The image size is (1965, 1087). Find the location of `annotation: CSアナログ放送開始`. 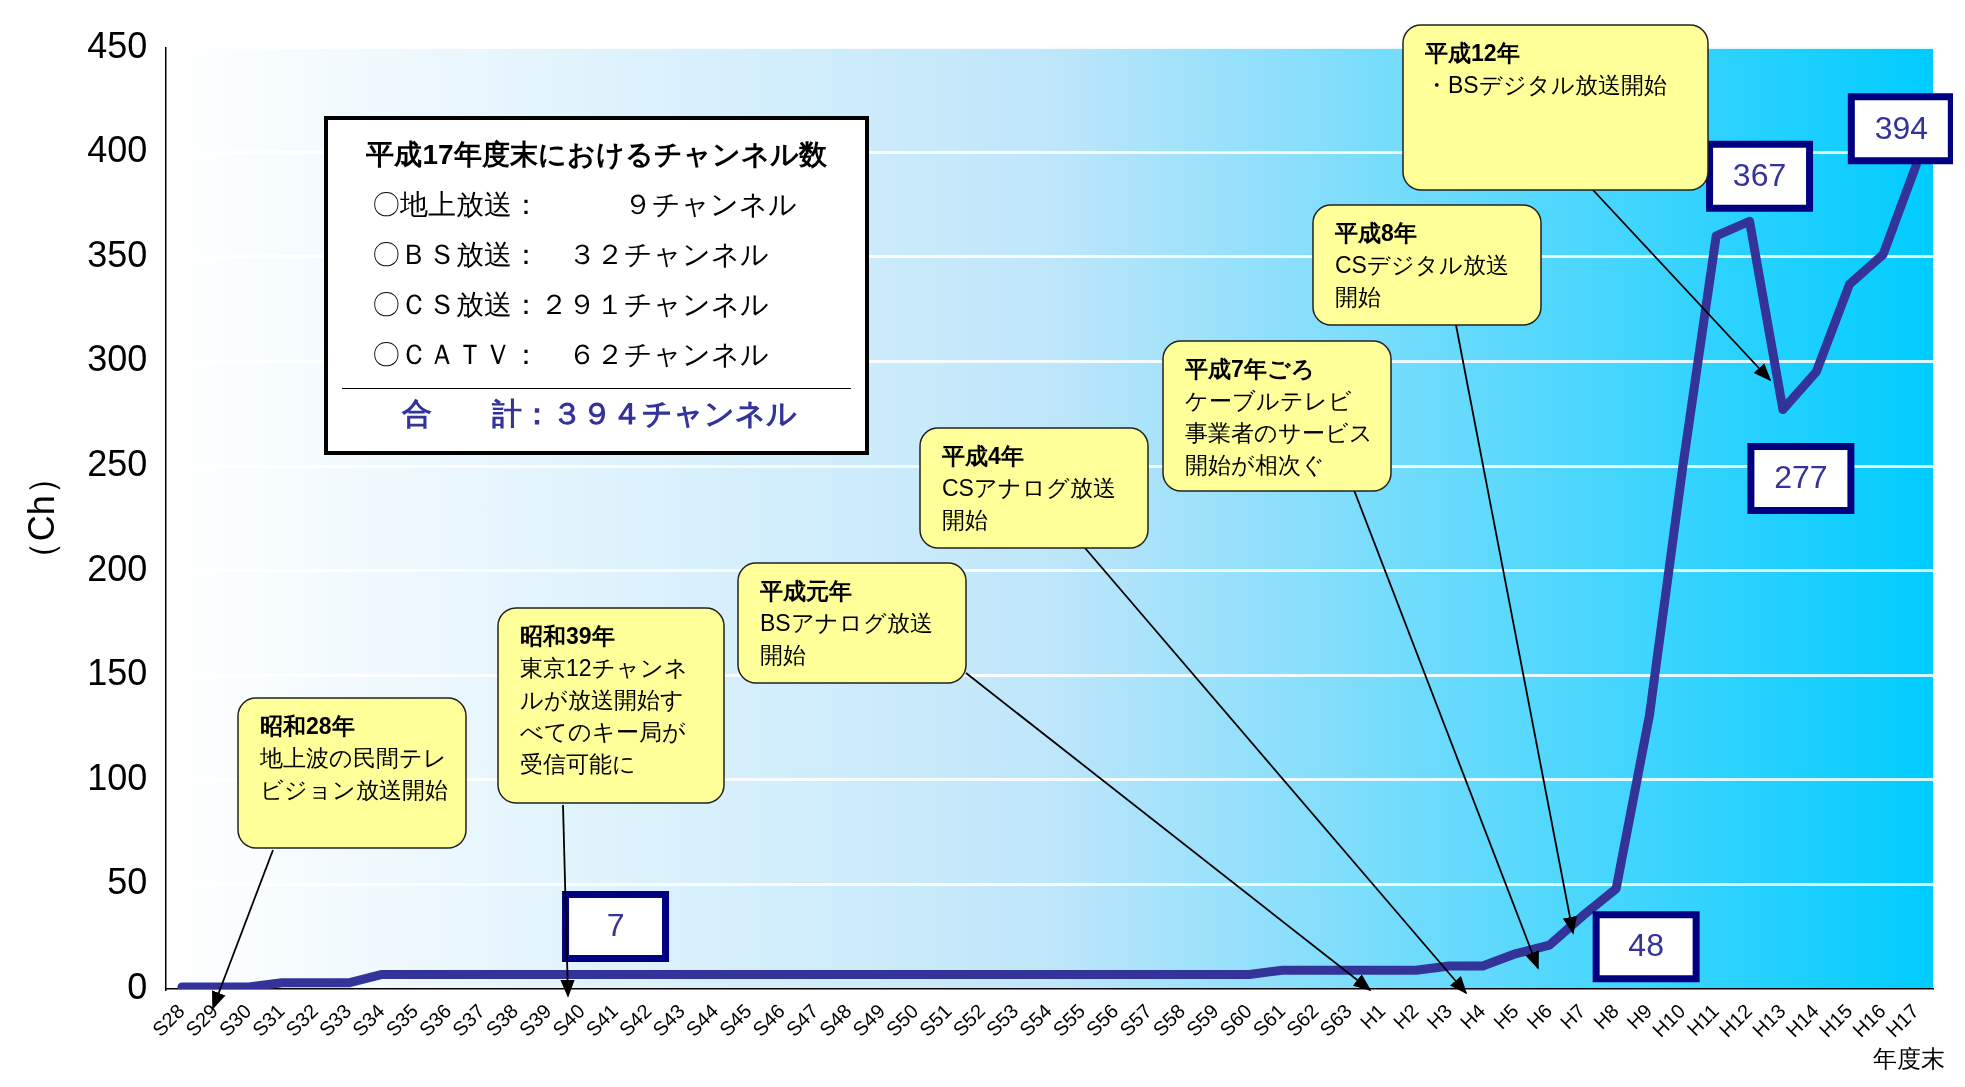

annotation: CSアナログ放送開始 is located at coordinates (1029, 504).